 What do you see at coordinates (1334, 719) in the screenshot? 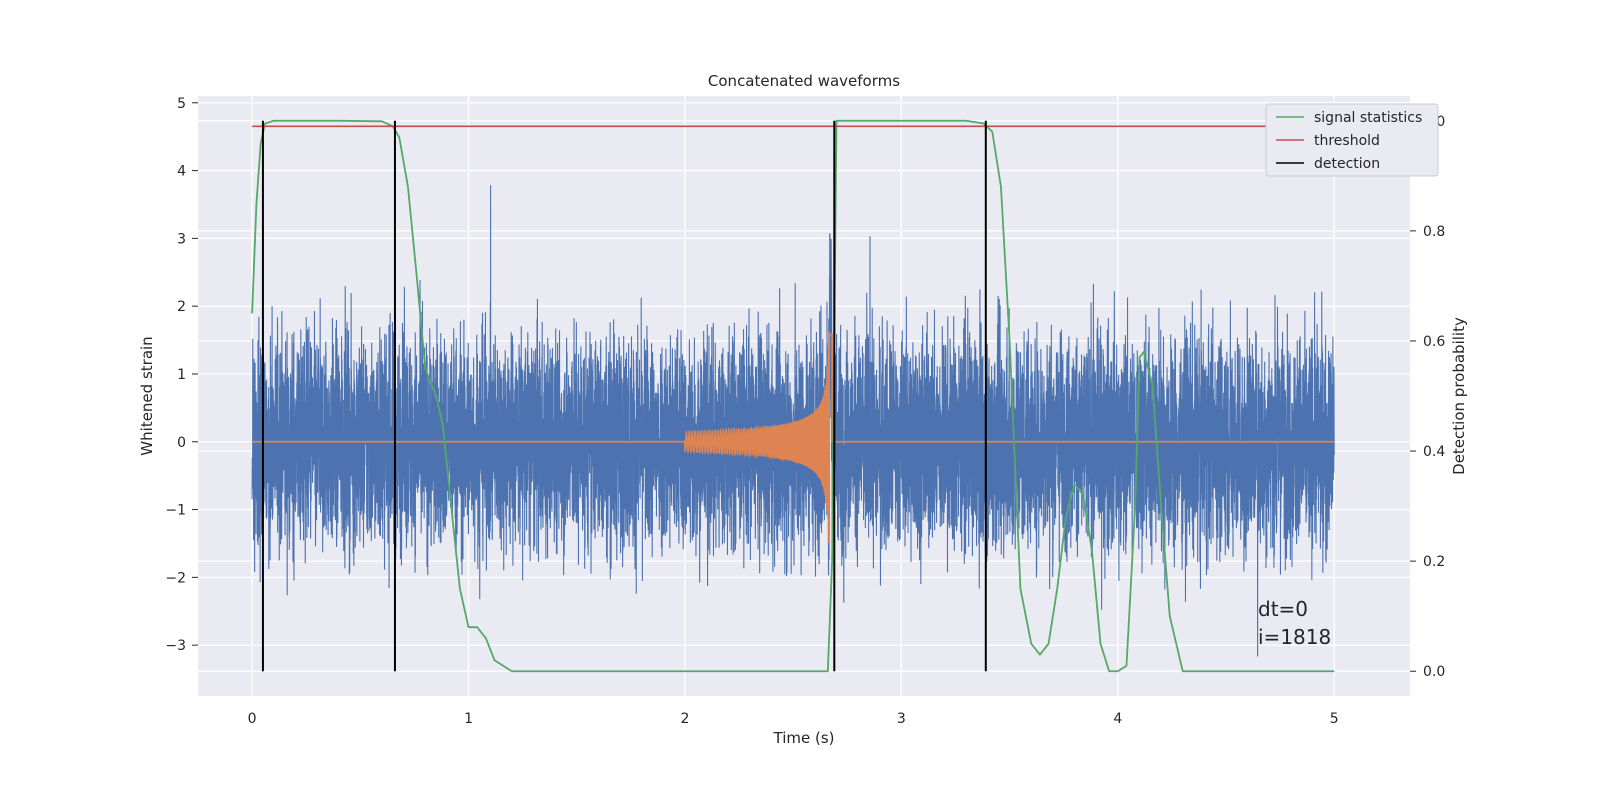
I see `x-tick-label: 5` at bounding box center [1334, 719].